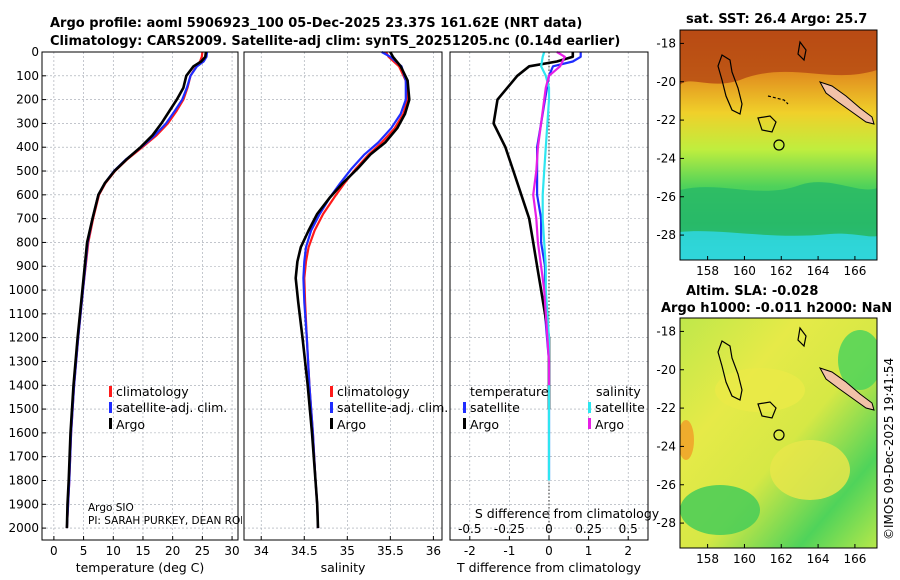 The height and width of the screenshot is (580, 900). Describe the element at coordinates (27, 123) in the screenshot. I see `y-tick-label: 300` at that location.